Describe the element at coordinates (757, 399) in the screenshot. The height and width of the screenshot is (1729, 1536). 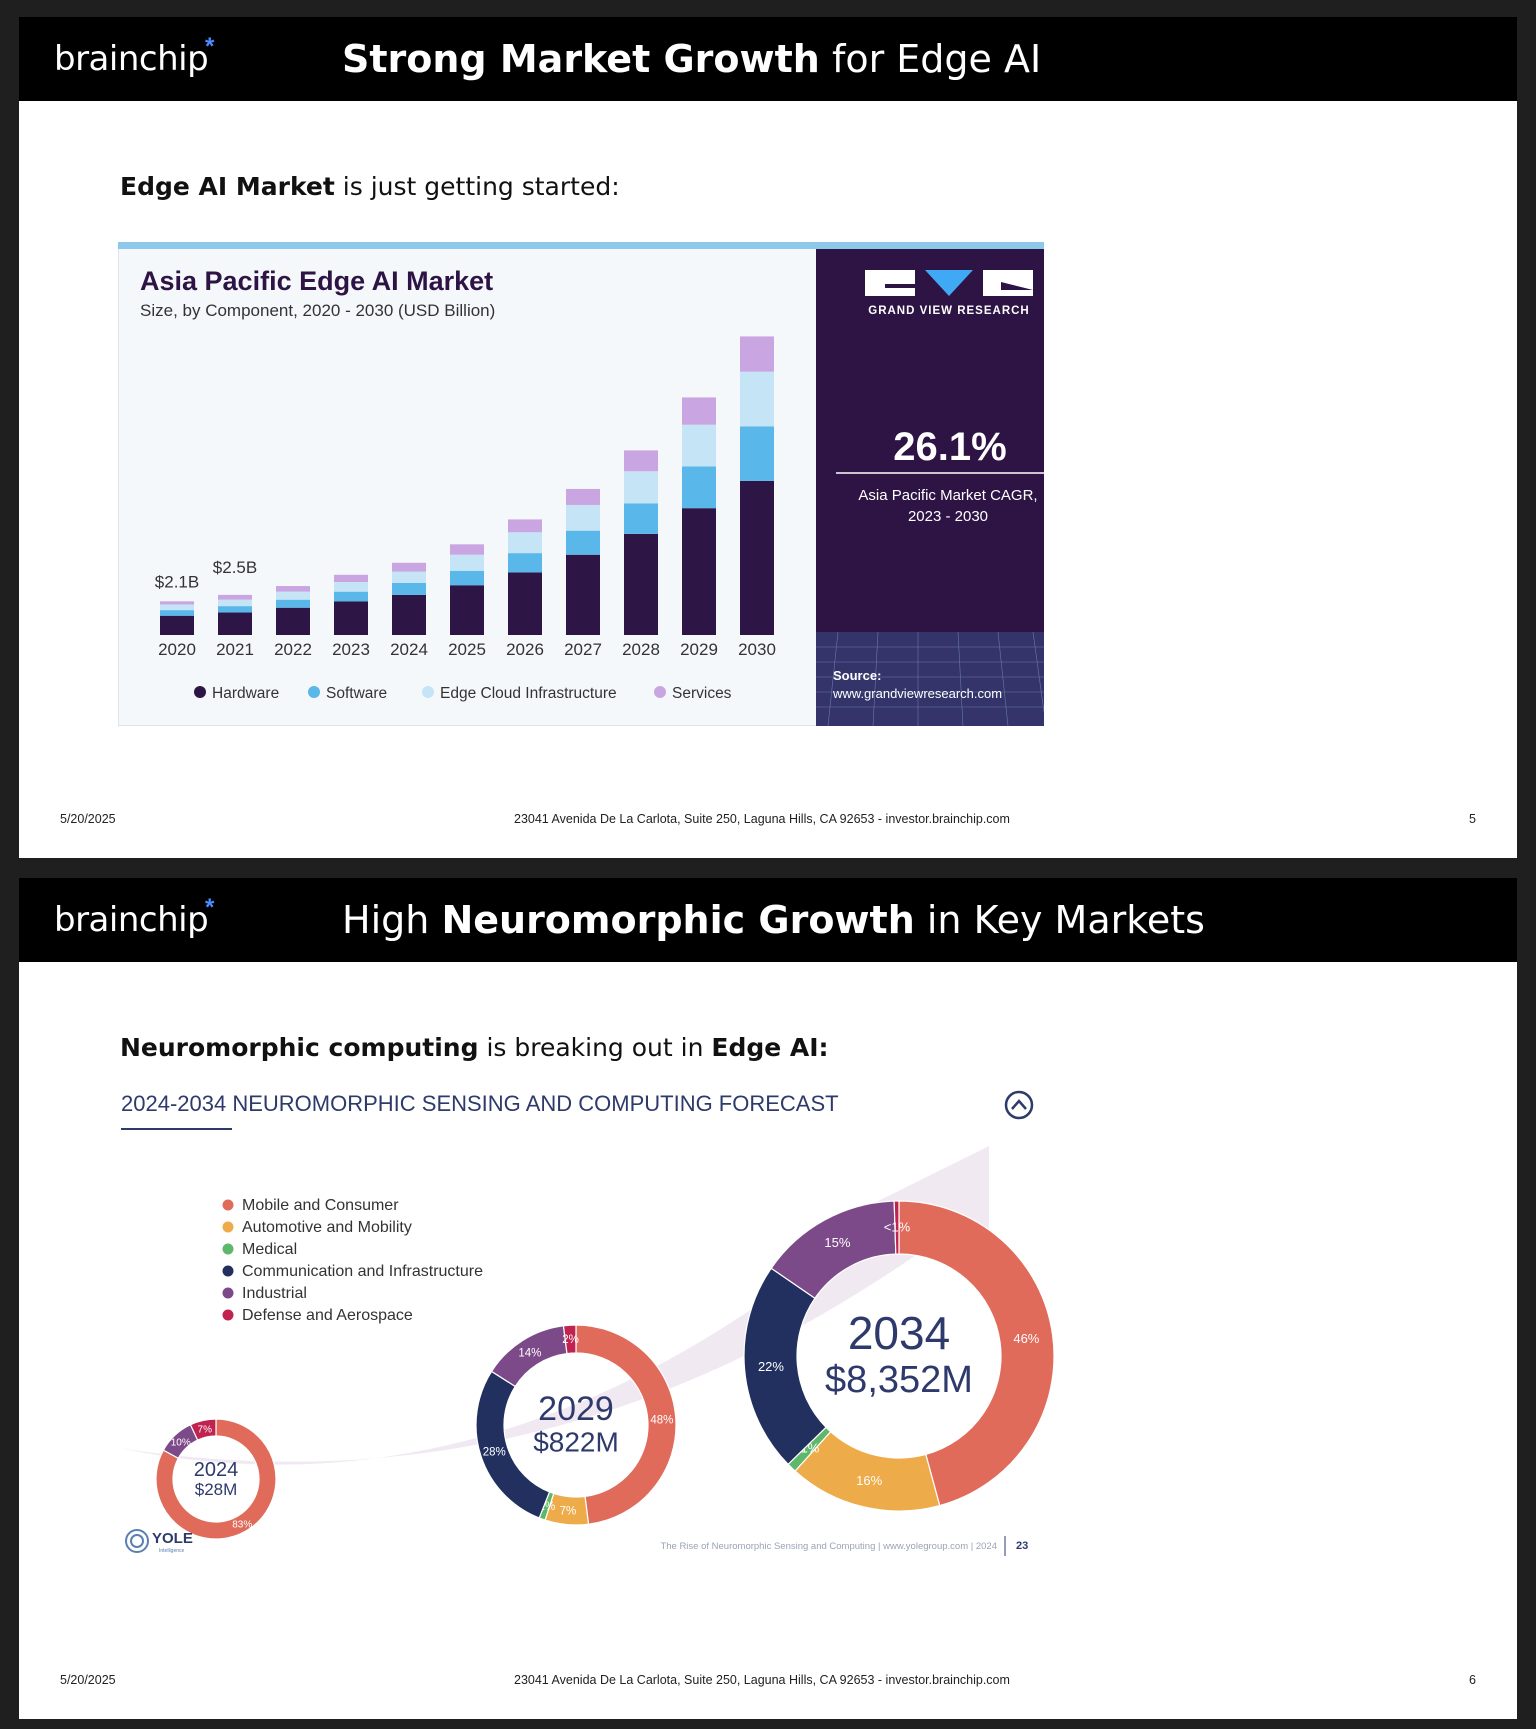
I see `bar-2030-edge-cloud-infrastructure` at that location.